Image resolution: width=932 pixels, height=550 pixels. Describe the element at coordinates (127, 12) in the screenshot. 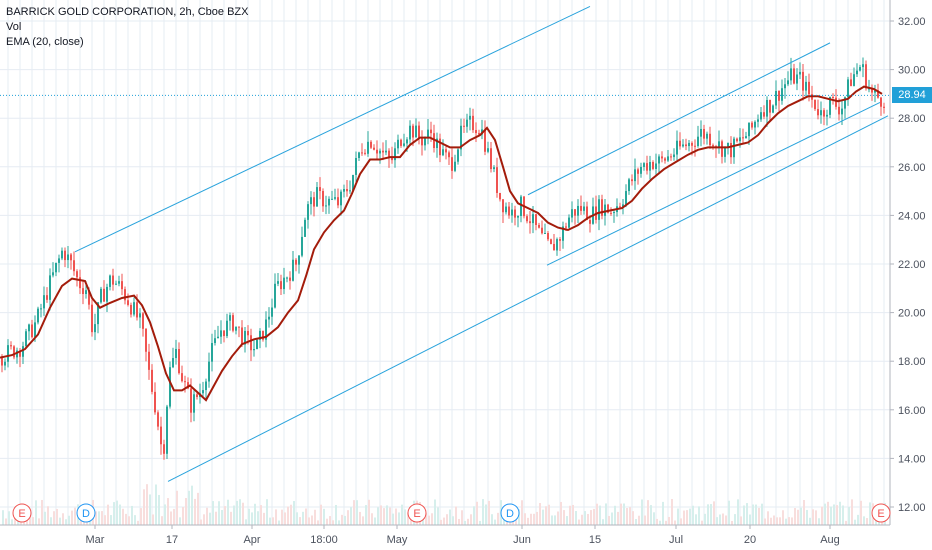

I see `symbol-title: BARRICK GOLD CORPORATION, 2h, Cboe BZX` at that location.